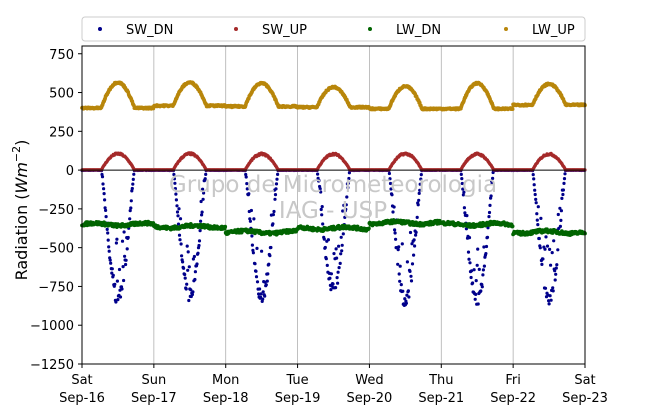  Describe the element at coordinates (284, 30) in the screenshot. I see `legend-label-sw-up: SW_UP` at that location.